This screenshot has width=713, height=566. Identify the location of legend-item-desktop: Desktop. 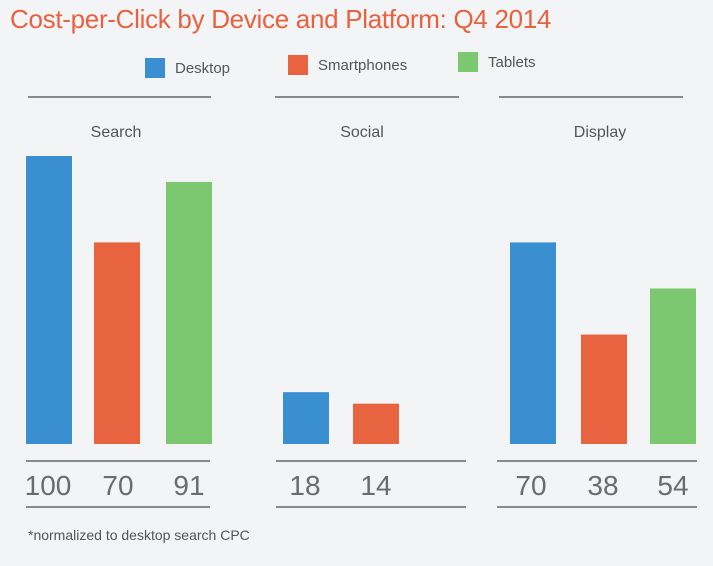
(187, 68).